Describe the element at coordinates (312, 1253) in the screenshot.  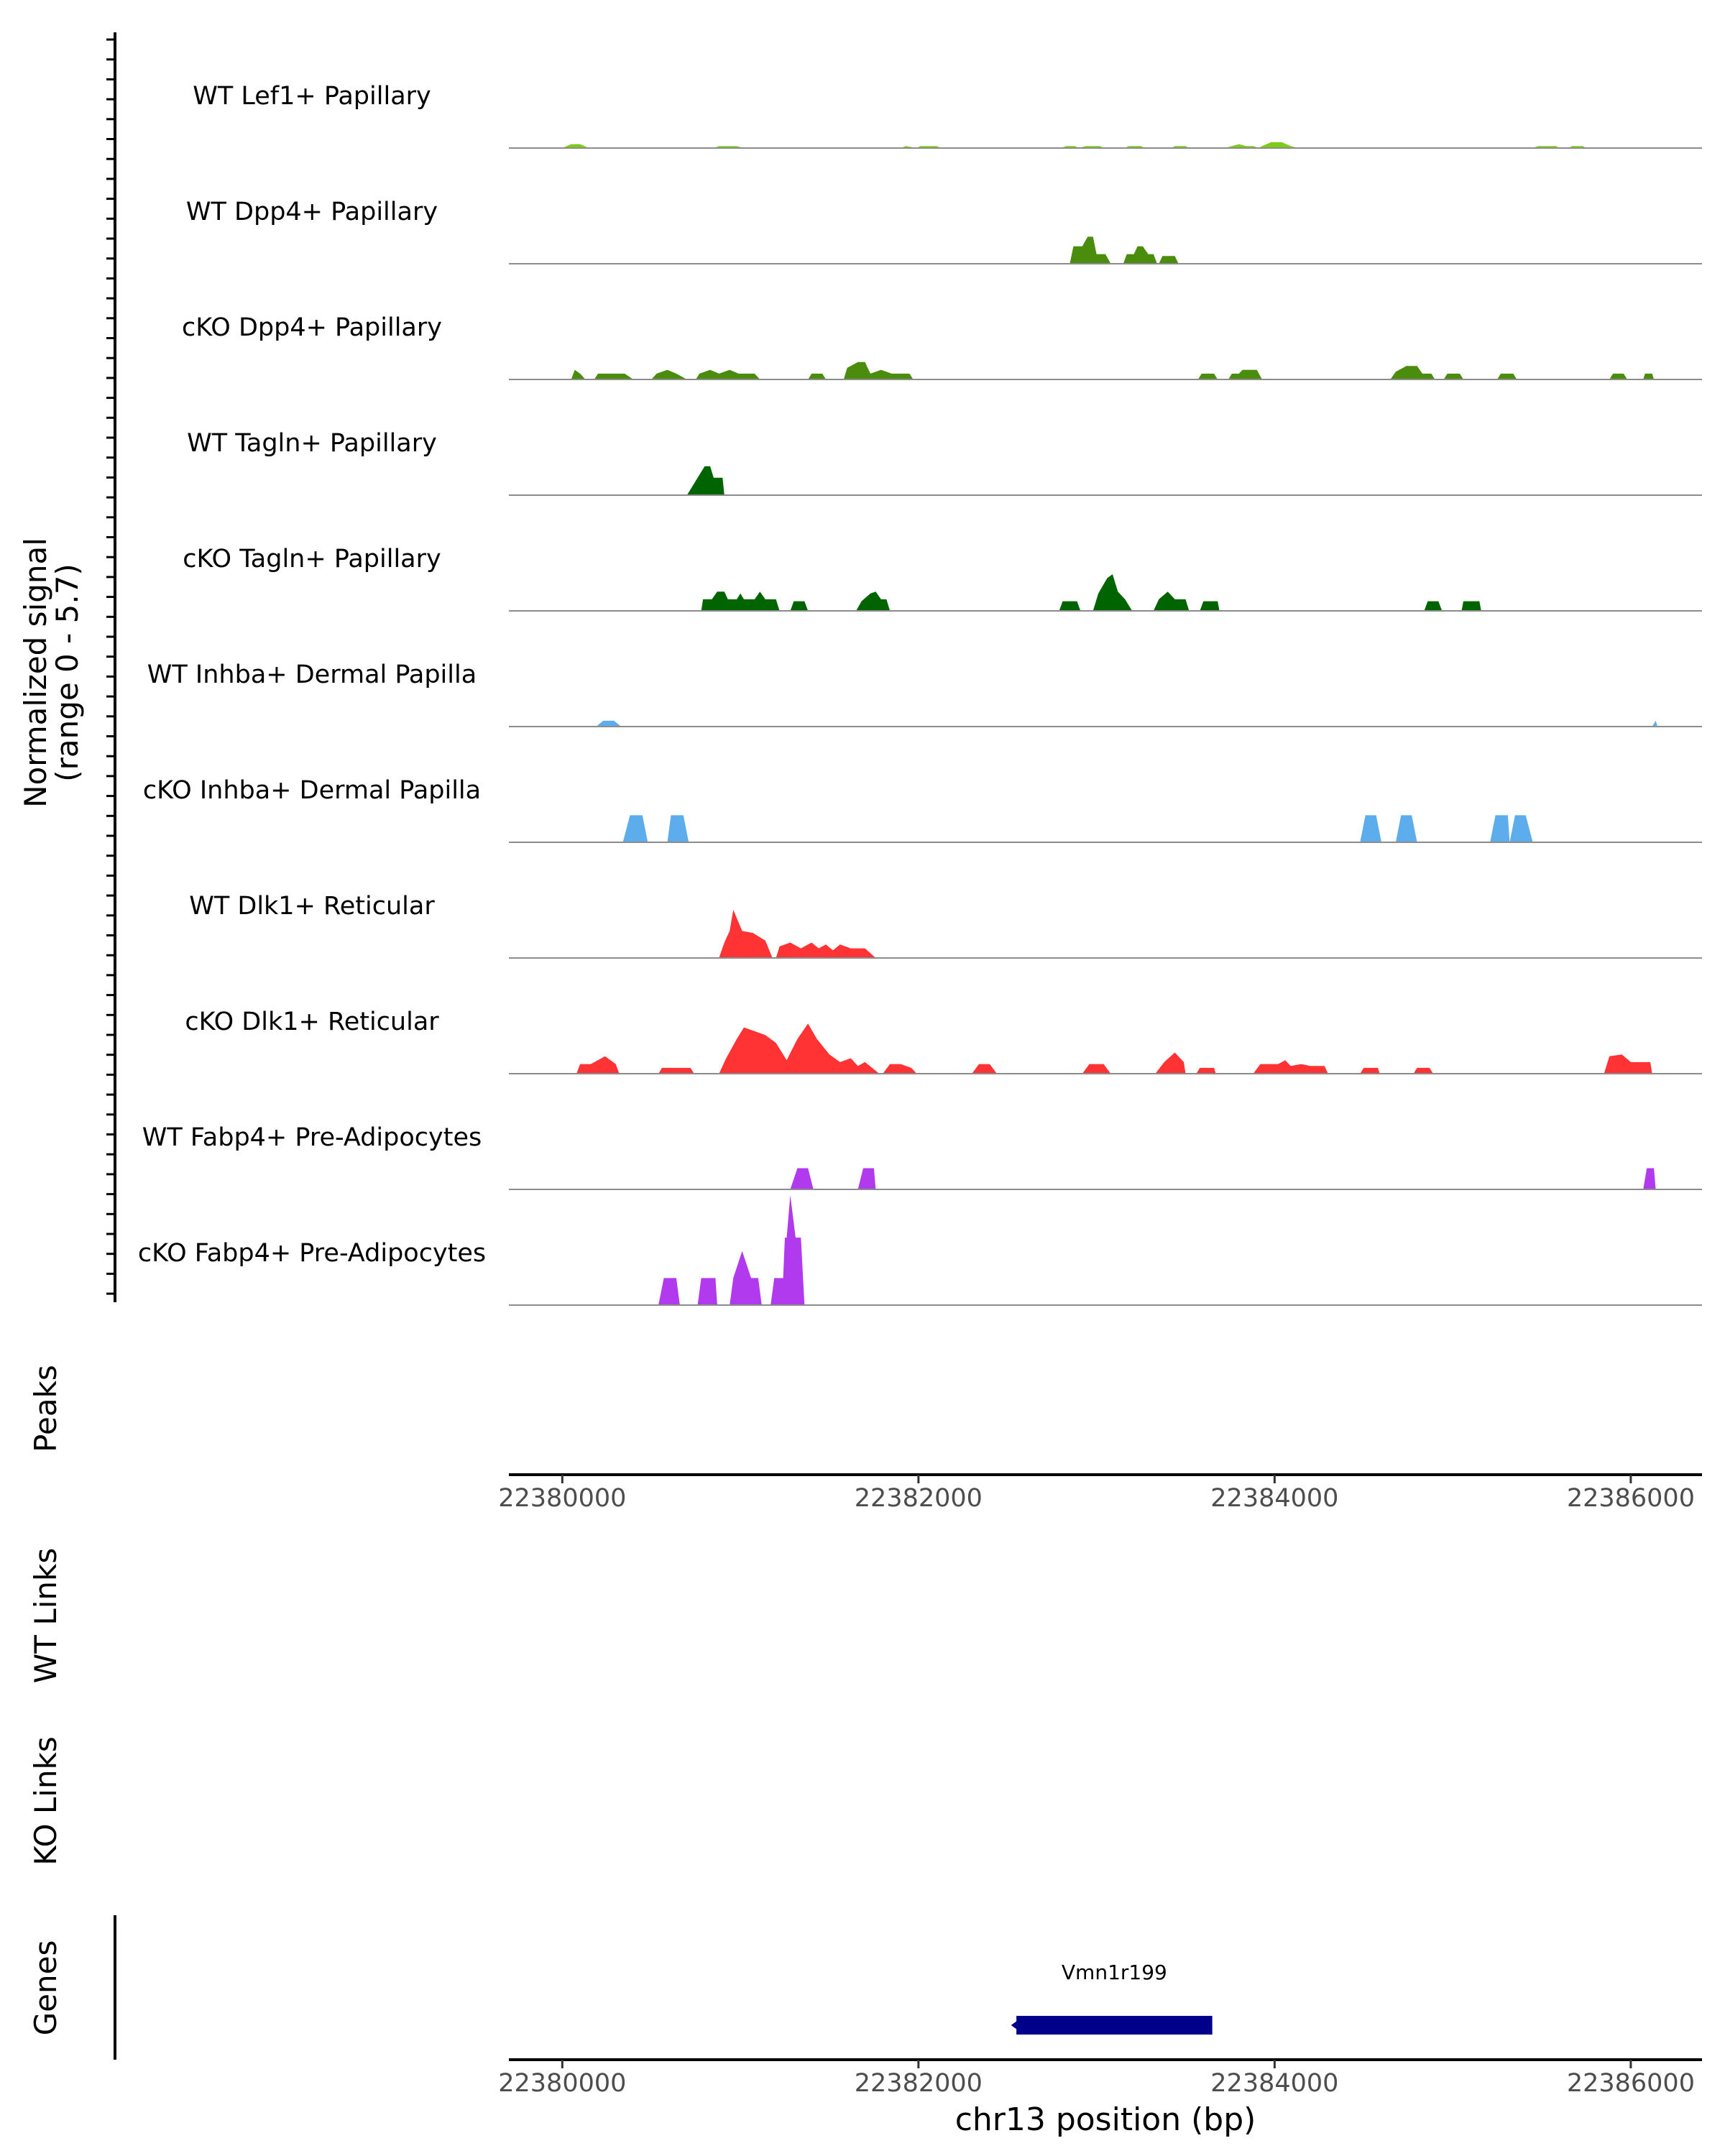
I see `track-label-10: cKO Fabp4+ Pre-Adipocytes` at that location.